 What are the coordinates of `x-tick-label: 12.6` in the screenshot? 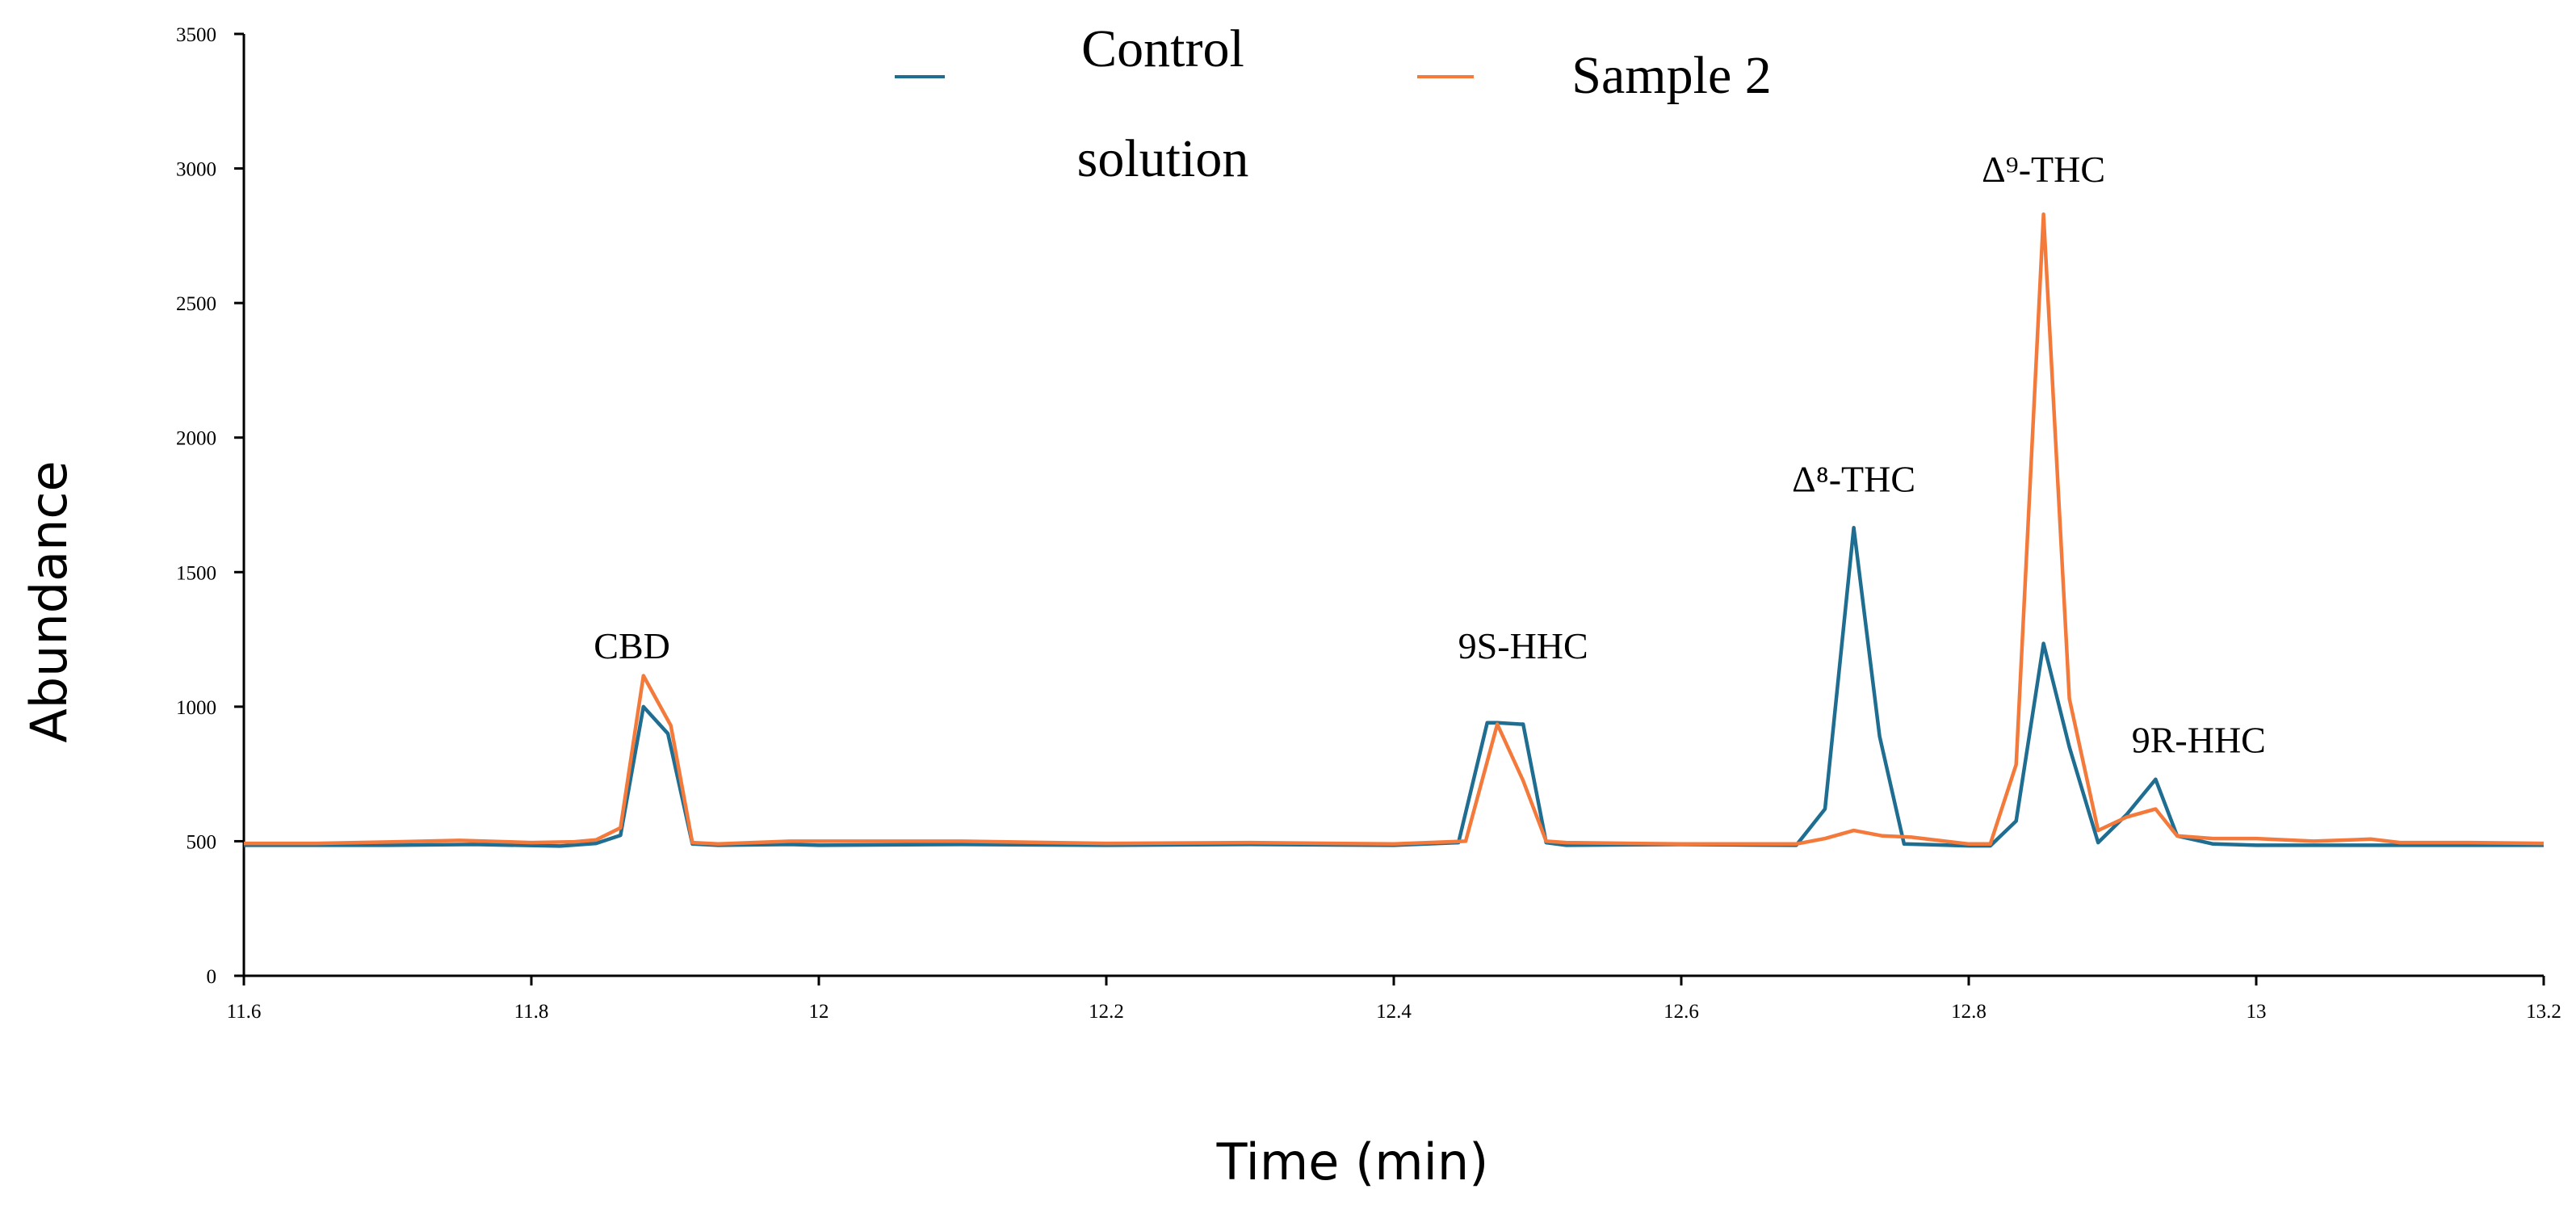 It's located at (1681, 1012).